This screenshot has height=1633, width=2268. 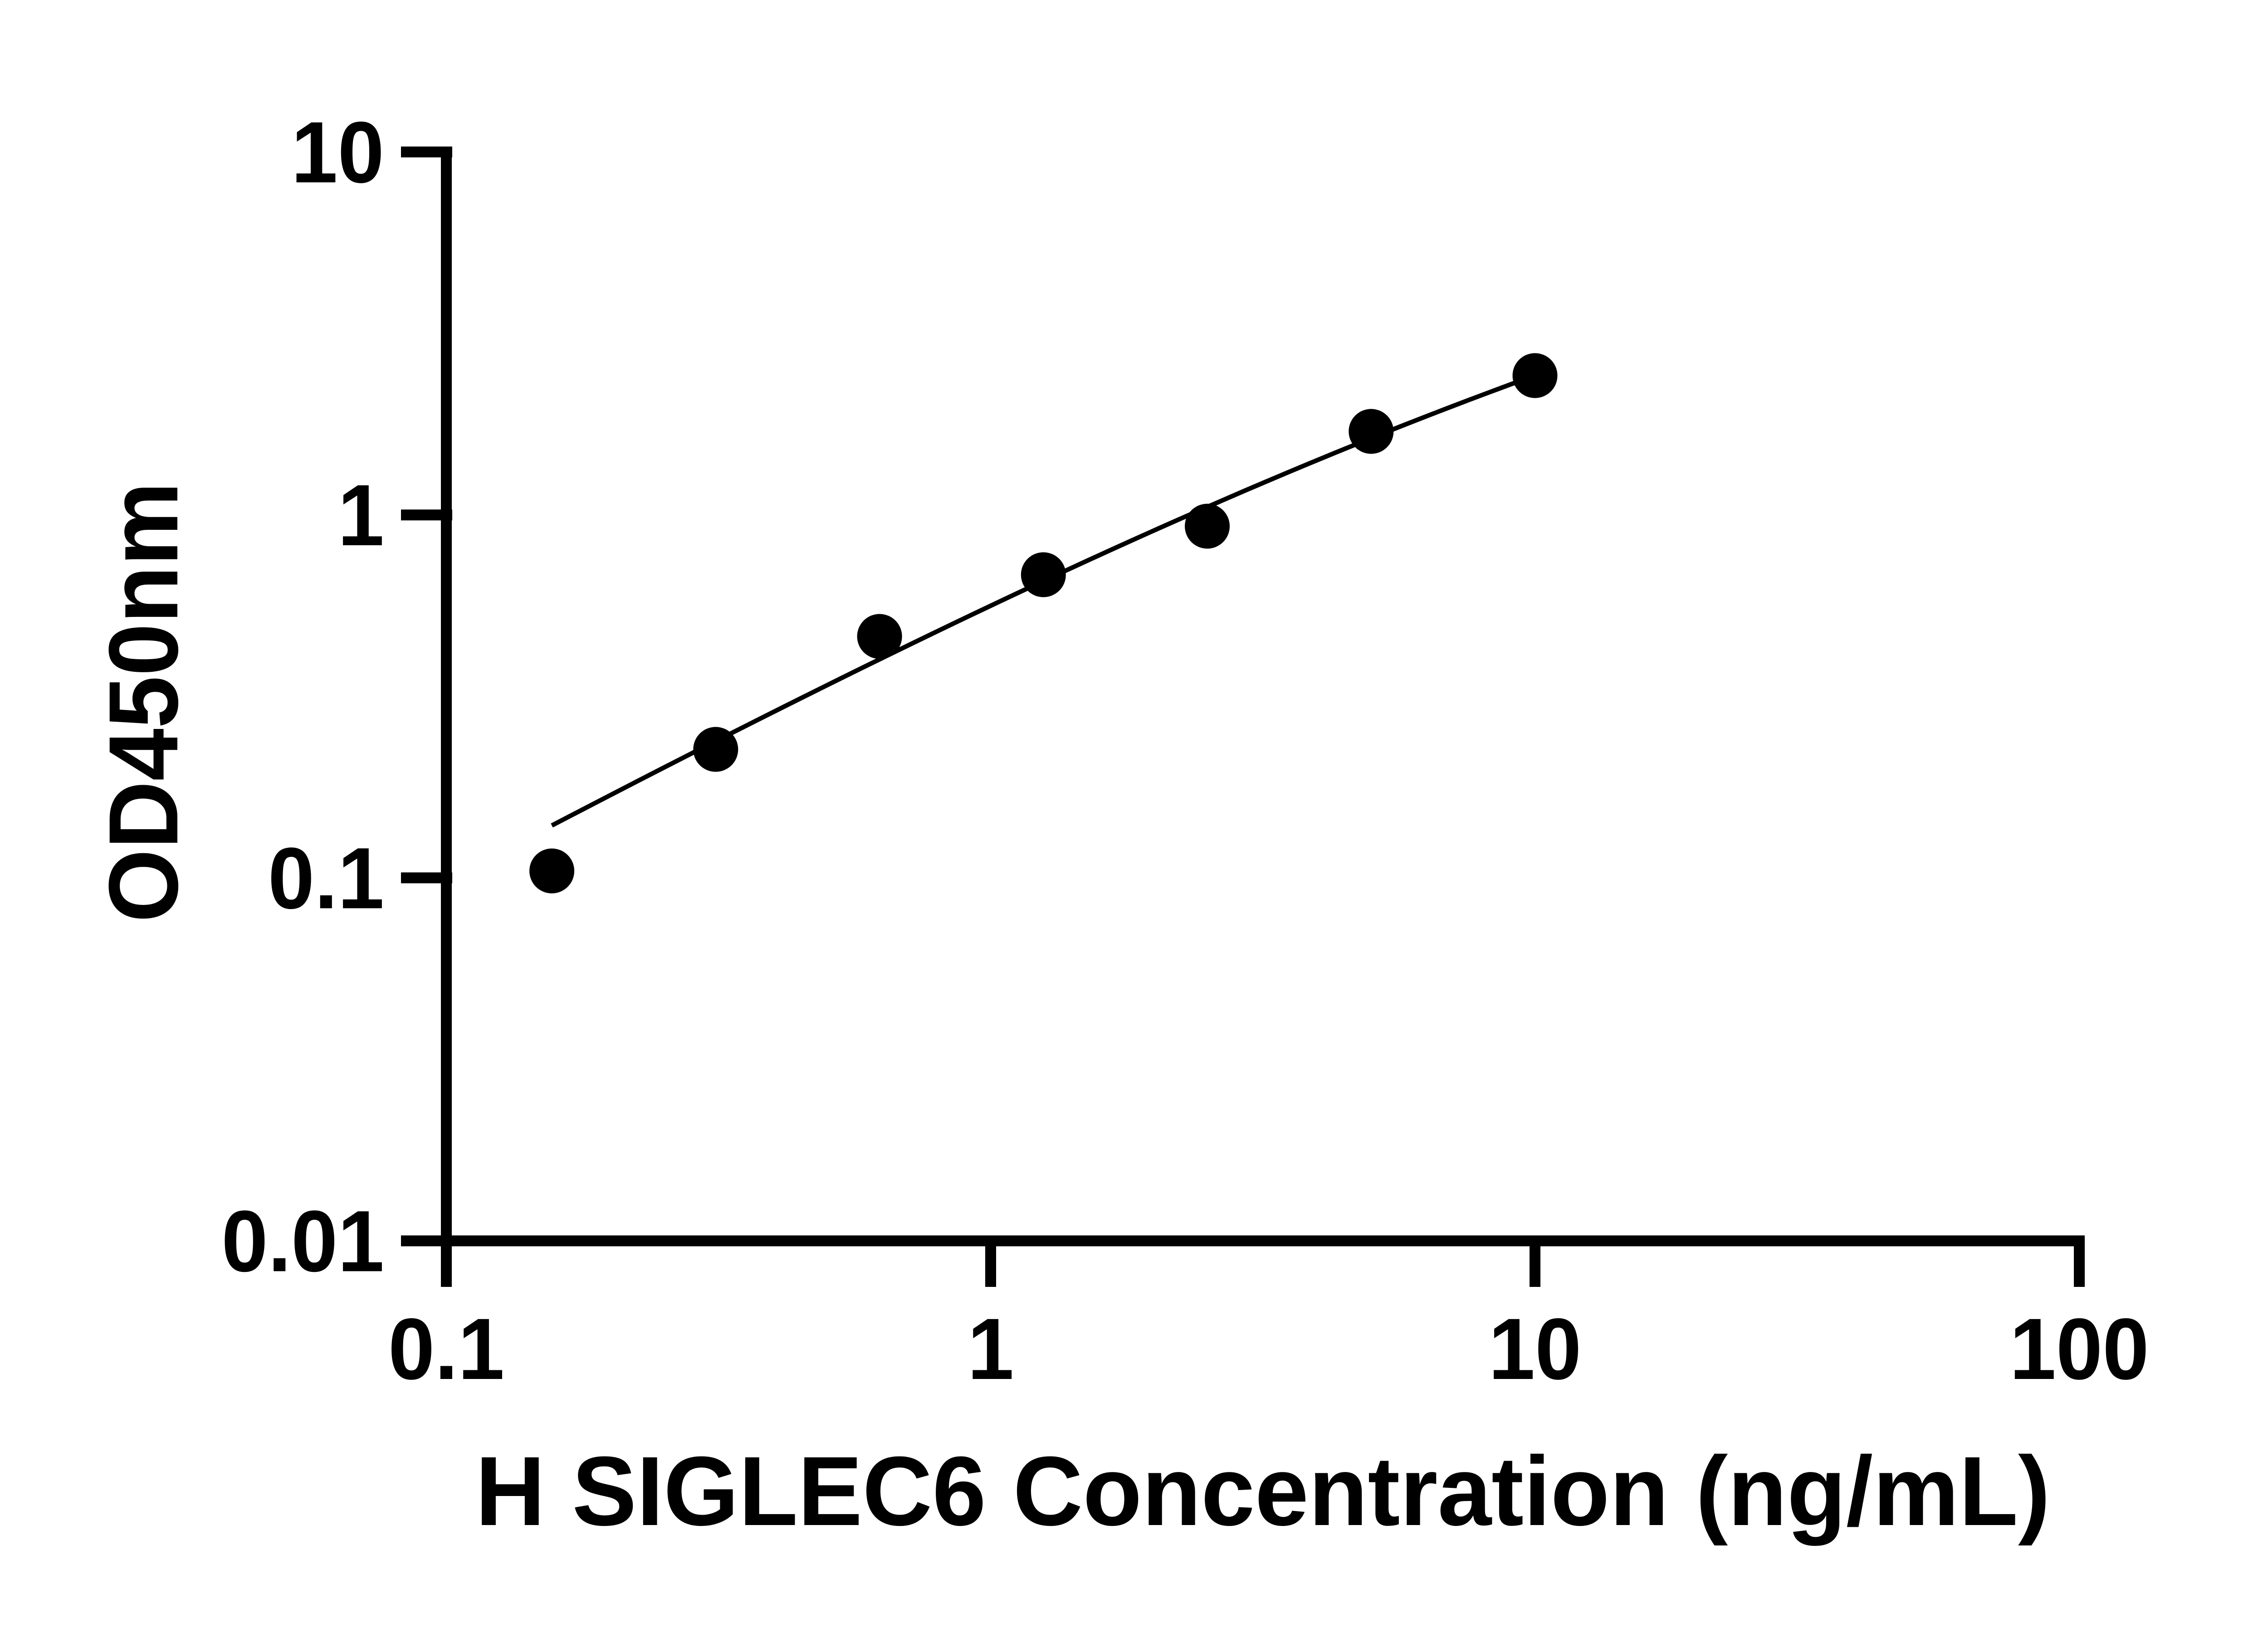 What do you see at coordinates (1263, 1491) in the screenshot?
I see `svg-text:H SIGLEC6 Concentration (ng/mL: H SIGLEC6 Concentration (ng/mL)` at bounding box center [1263, 1491].